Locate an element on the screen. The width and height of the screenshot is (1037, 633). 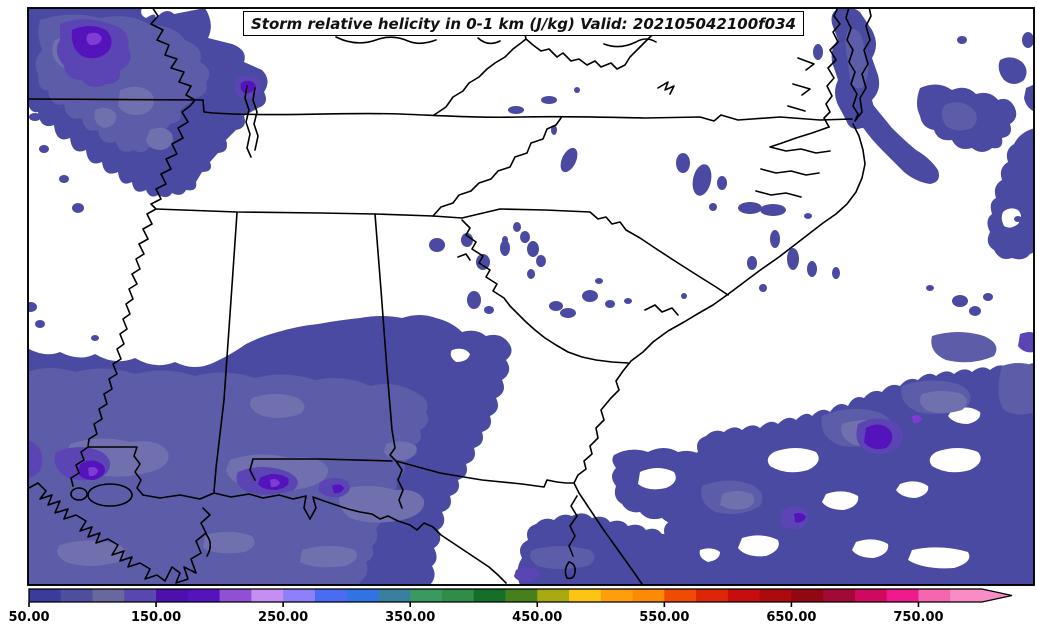
colorbar-extend-arrow is located at coordinates (997, 595).